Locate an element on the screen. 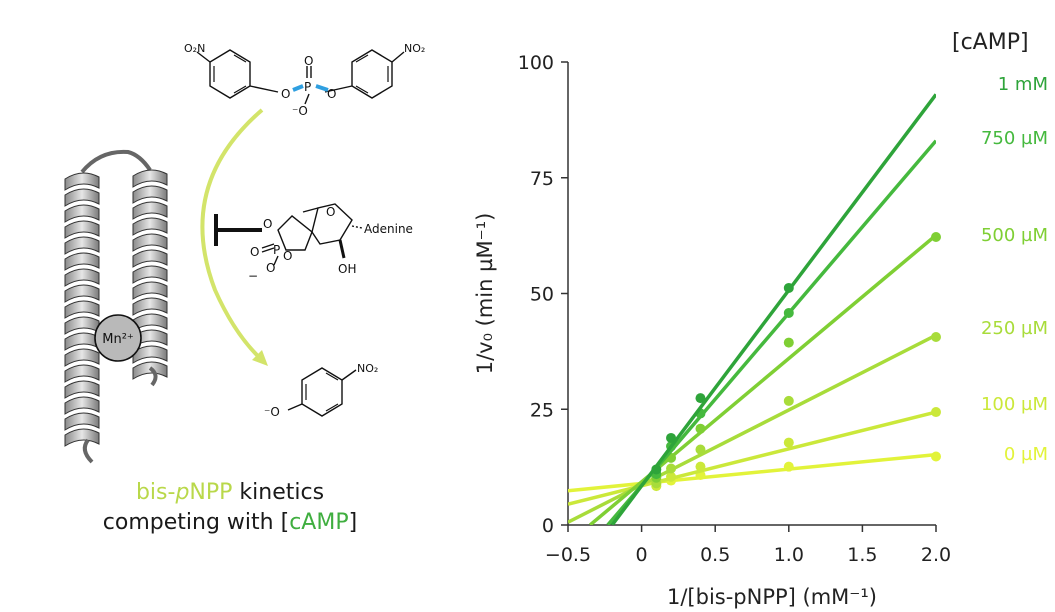  legend-title: [cAMP] is located at coordinates (990, 42).